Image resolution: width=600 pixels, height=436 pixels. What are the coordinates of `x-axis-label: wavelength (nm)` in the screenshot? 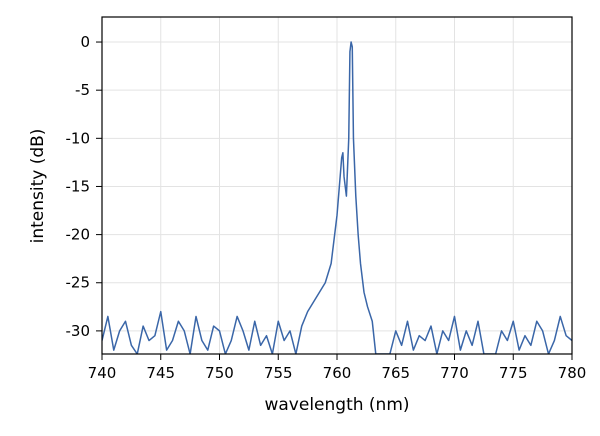 It's located at (336, 405).